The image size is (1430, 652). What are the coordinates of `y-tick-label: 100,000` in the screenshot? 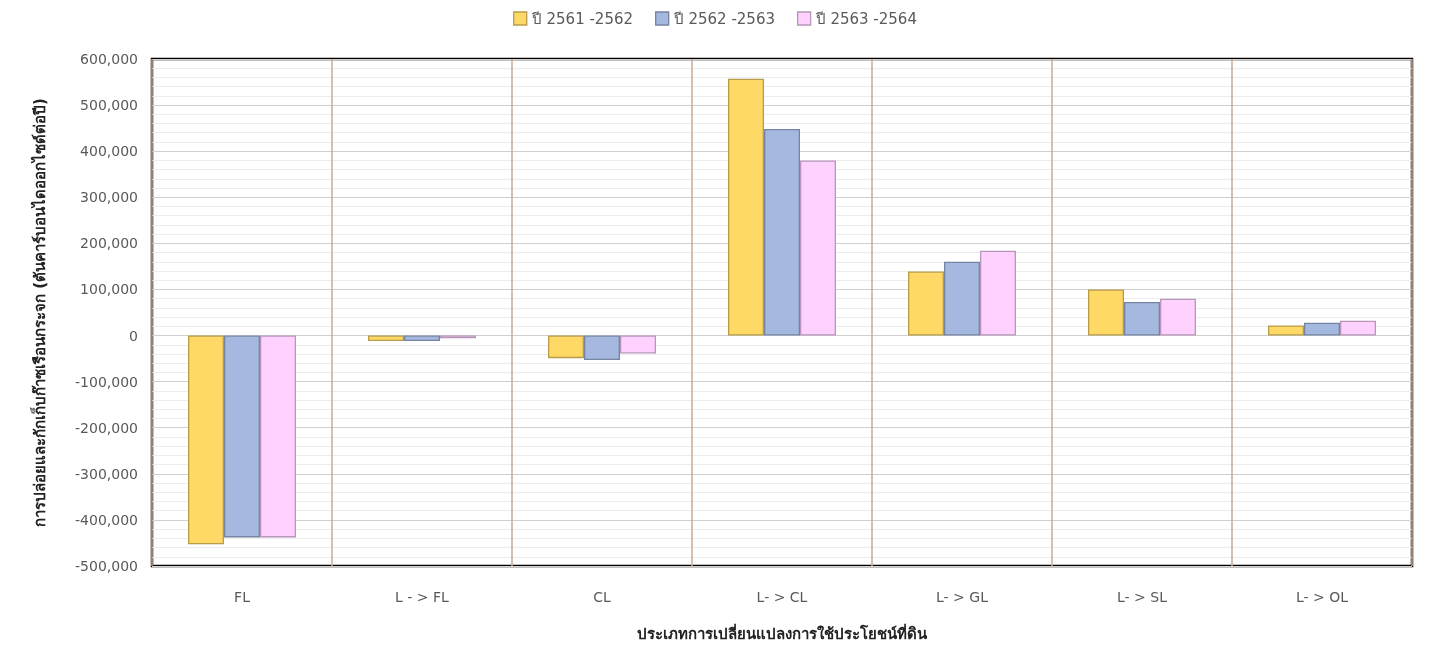 It's located at (109, 289).